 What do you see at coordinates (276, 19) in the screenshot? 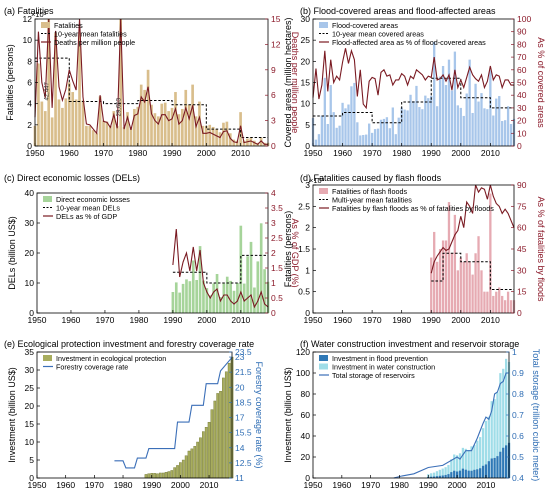
I see `y-right-tick-label: 15` at bounding box center [276, 19].